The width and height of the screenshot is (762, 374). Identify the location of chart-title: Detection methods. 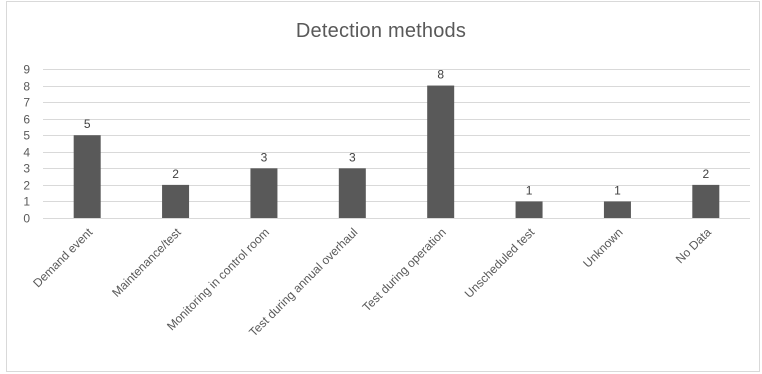
(381, 31).